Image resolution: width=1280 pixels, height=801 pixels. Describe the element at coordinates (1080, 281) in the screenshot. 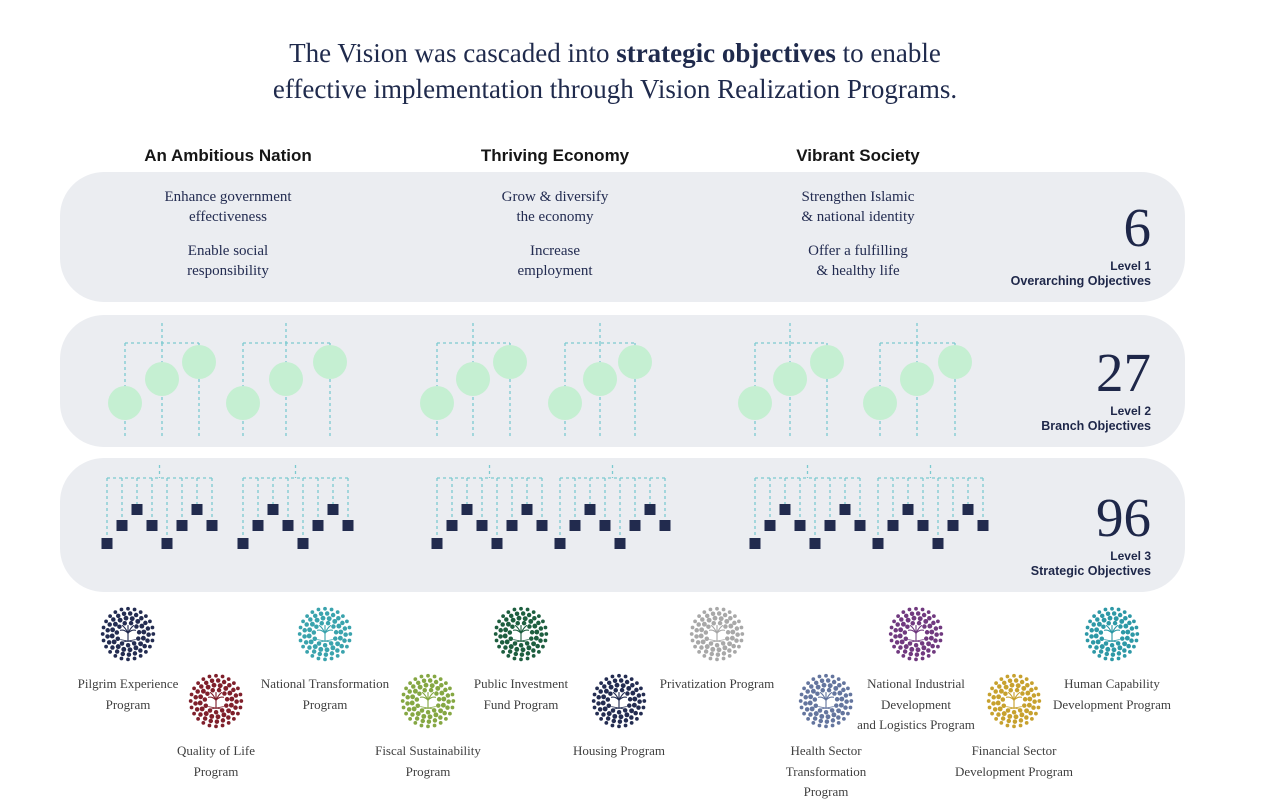

I see `level1-name: Overarching Objectives` at that location.